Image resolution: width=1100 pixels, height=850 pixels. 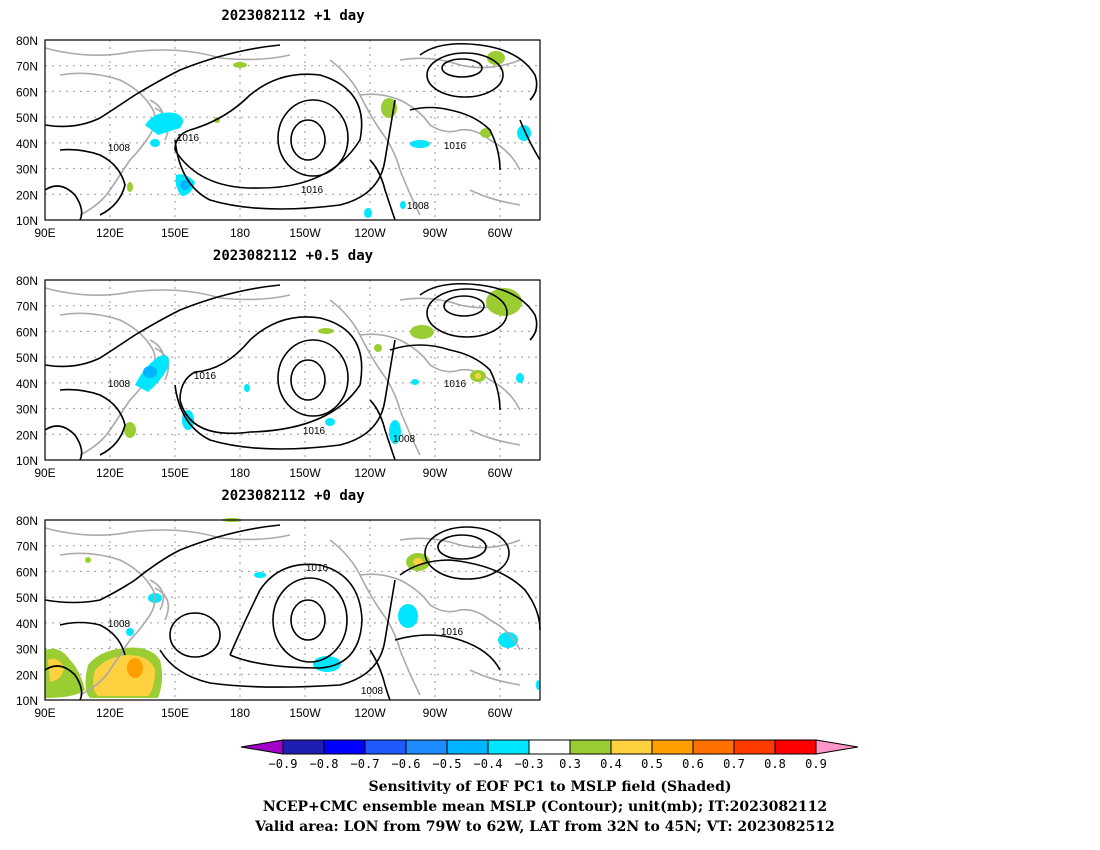 I want to click on colorbar-label: −0.5, so click(x=447, y=764).